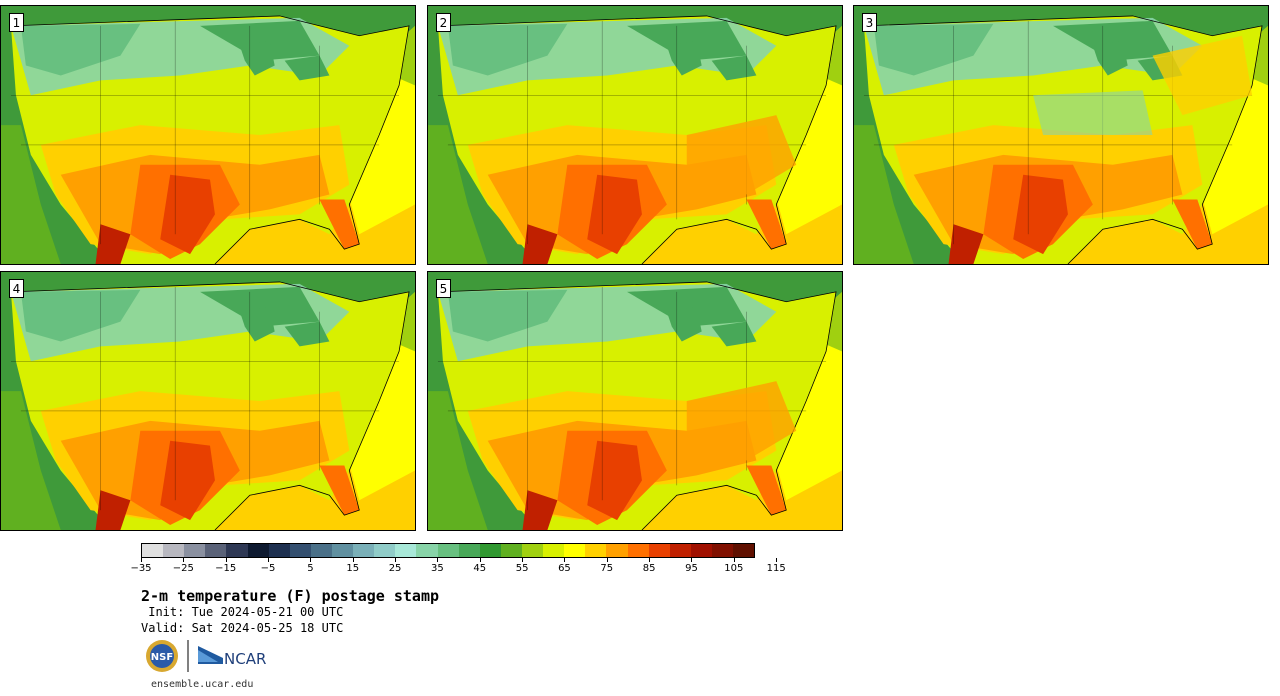  Describe the element at coordinates (268, 568) in the screenshot. I see `colorbar-tick-label: −5` at that location.